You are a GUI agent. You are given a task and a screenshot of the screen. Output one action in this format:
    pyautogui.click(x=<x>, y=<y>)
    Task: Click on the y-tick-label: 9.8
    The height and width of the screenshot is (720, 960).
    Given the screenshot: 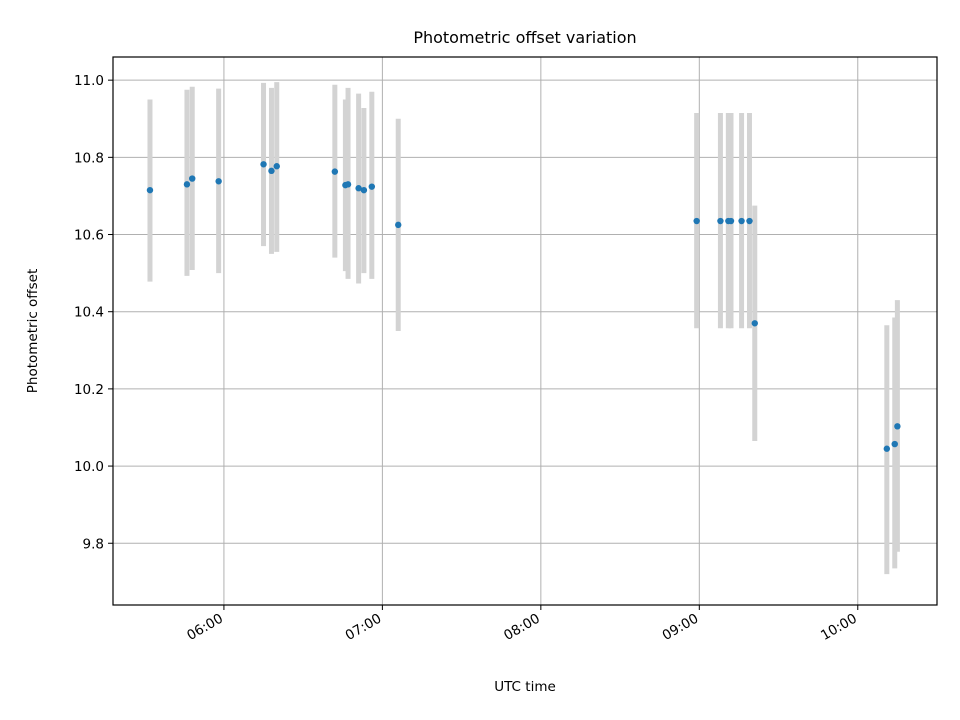 What is the action you would take?
    pyautogui.click(x=93, y=544)
    